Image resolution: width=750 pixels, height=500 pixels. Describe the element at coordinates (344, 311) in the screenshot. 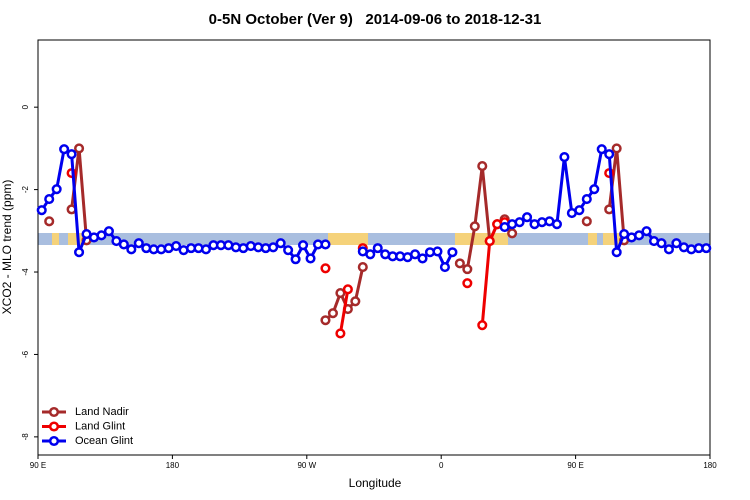

I see `series-line` at that location.